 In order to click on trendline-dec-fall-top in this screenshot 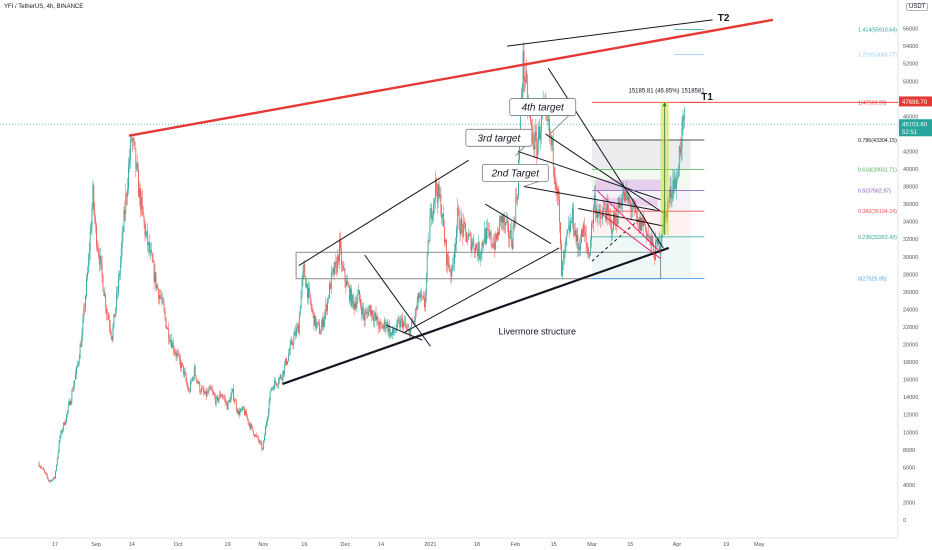, I will do `click(397, 300)`.